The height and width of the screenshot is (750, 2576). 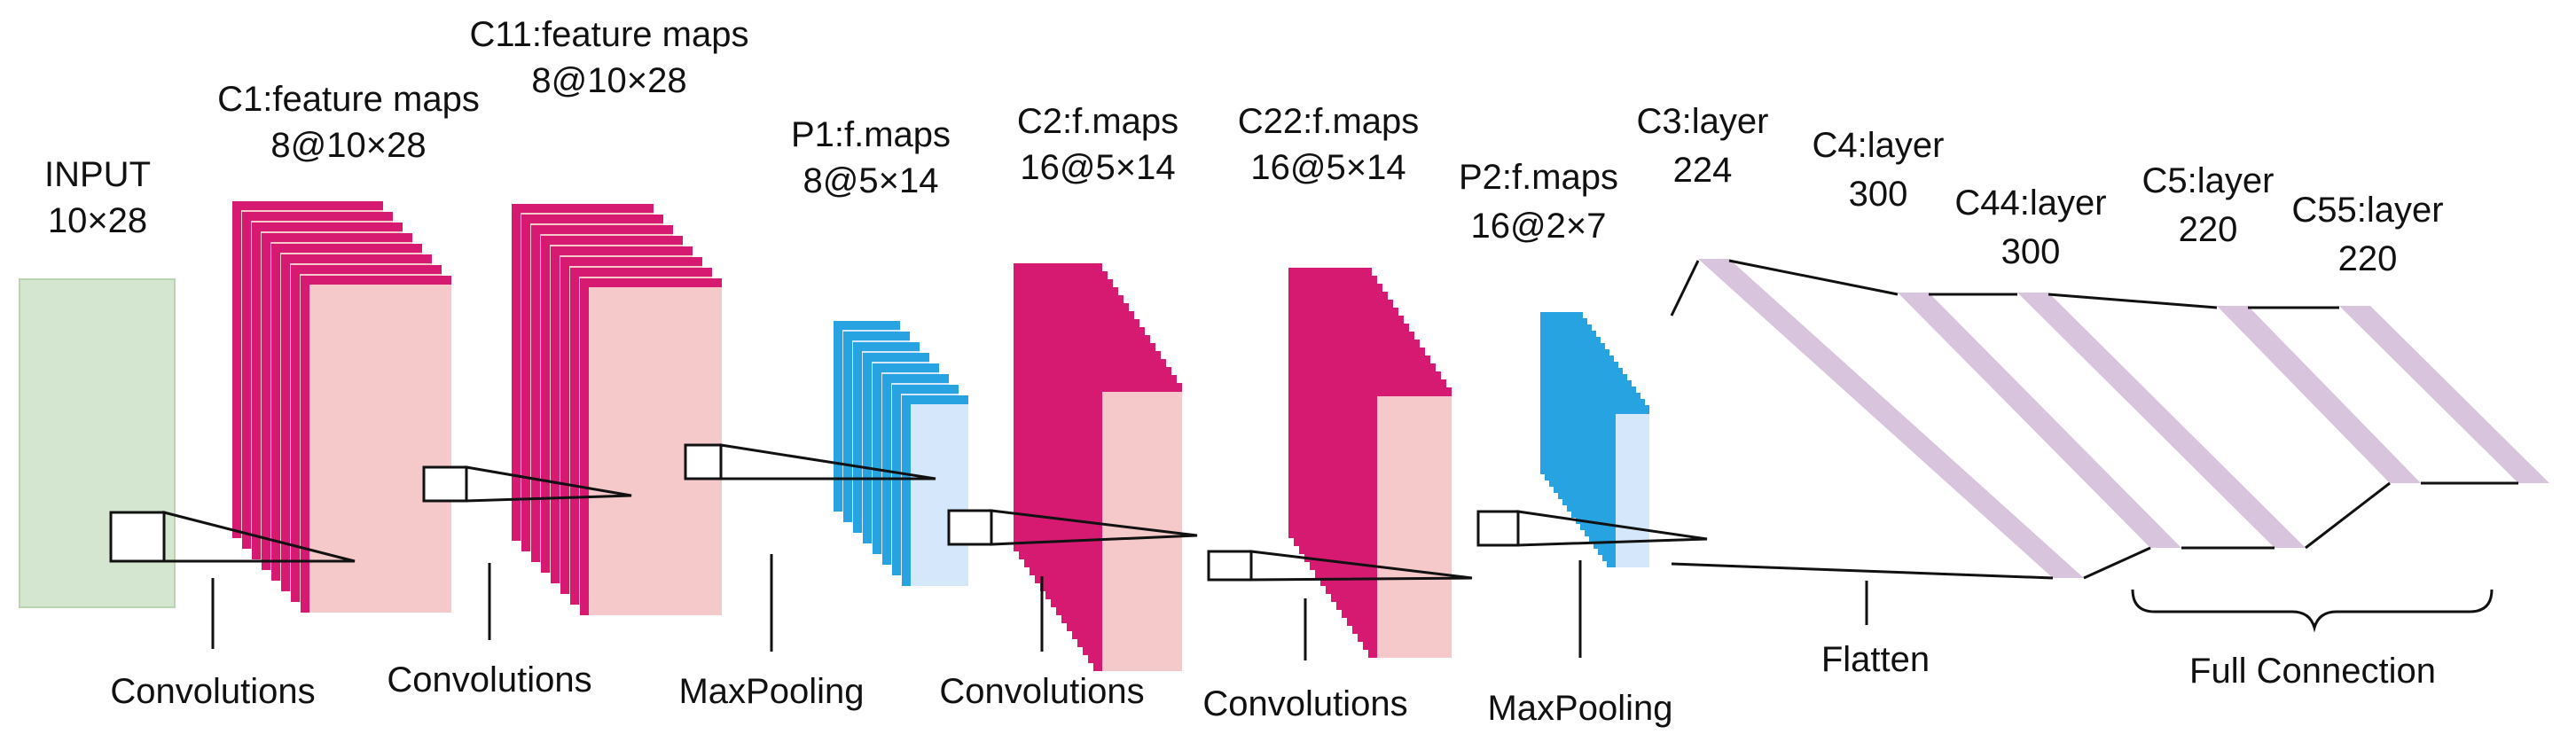 What do you see at coordinates (2030, 203) in the screenshot?
I see `c44-label-name: C44:layer` at bounding box center [2030, 203].